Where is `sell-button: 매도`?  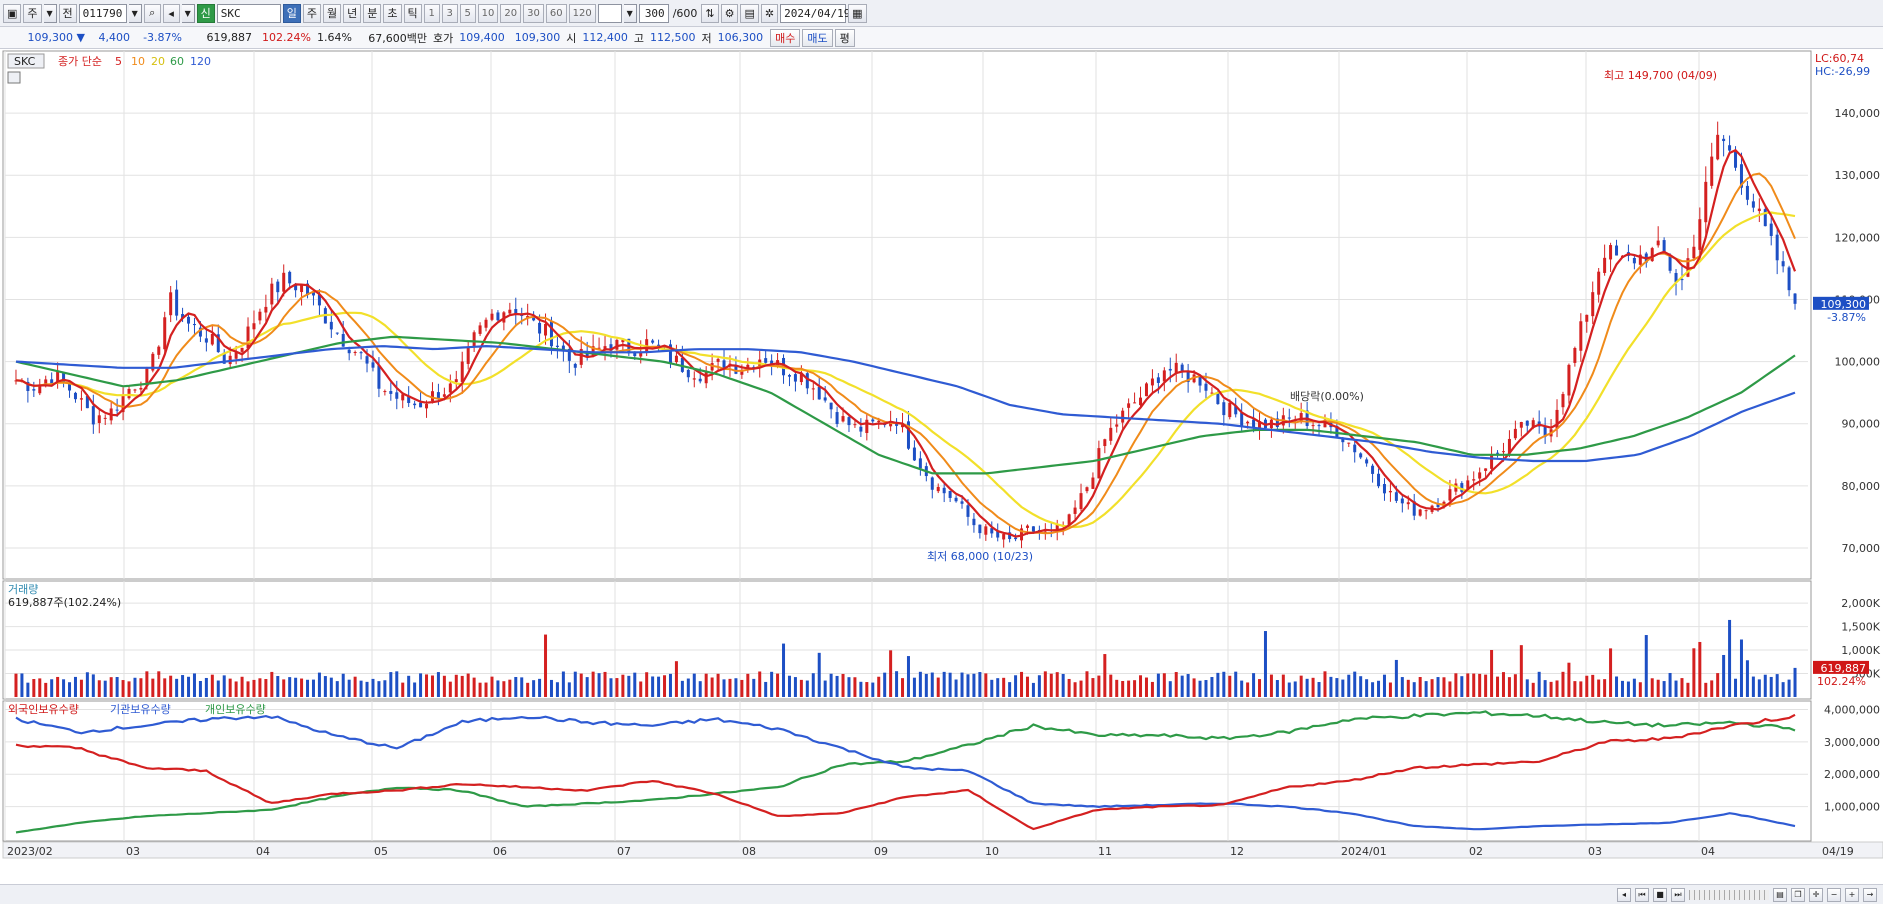
sell-button: 매도 is located at coordinates (817, 37).